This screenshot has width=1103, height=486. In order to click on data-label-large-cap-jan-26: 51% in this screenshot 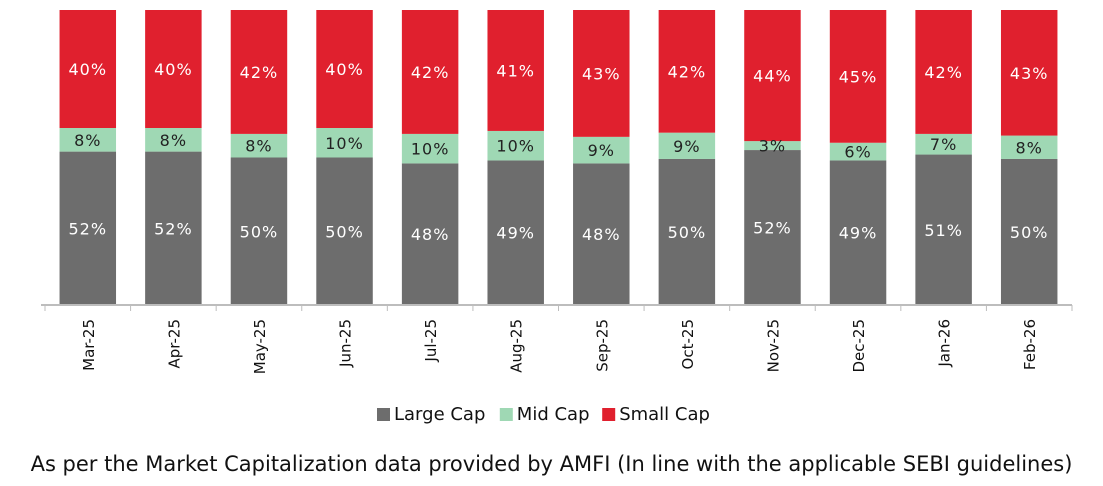, I will do `click(943, 230)`.